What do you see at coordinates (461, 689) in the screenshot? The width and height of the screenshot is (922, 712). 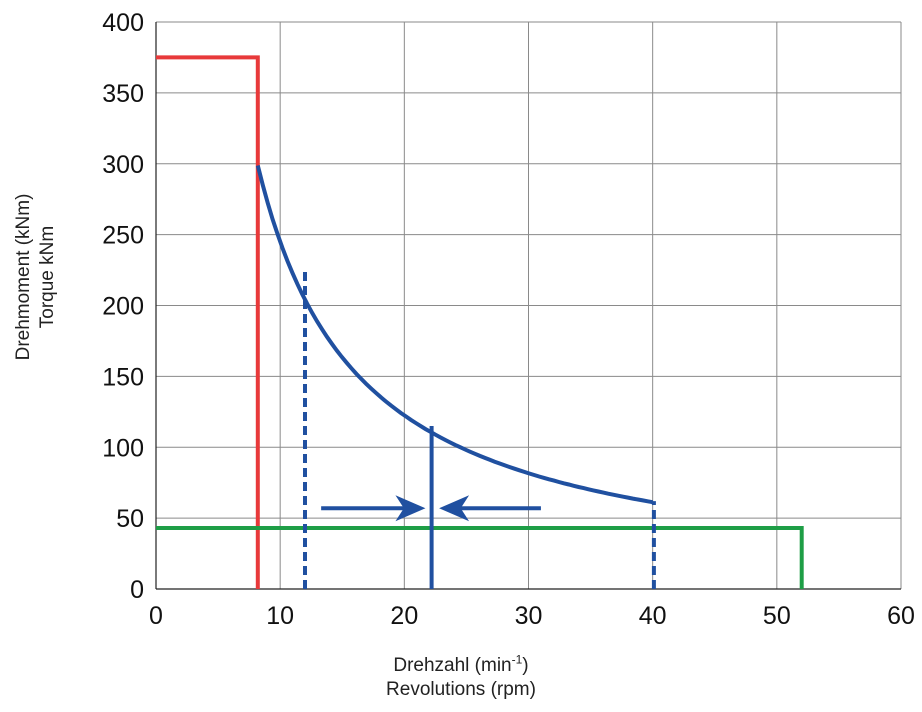 I see `x-axis-label-english: Revolutions (rpm)` at bounding box center [461, 689].